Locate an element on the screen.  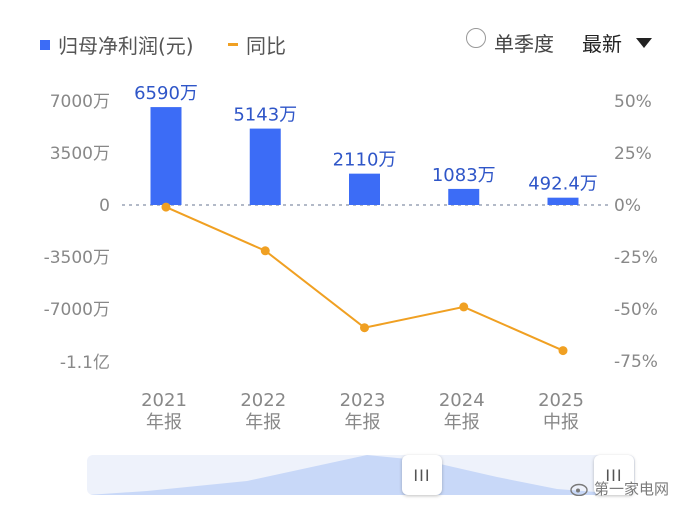
sort-dropdown: 最新 is located at coordinates (617, 42).